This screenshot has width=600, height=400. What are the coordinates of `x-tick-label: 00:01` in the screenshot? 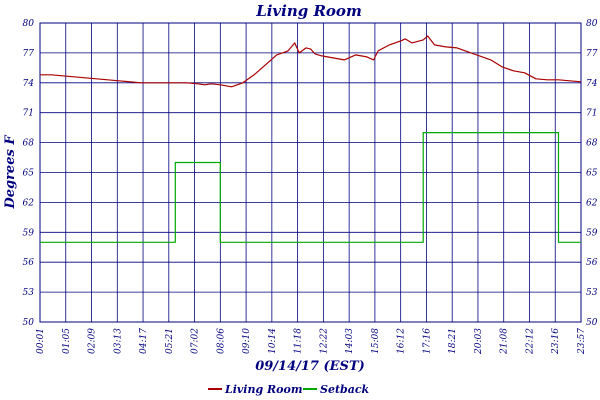 It's located at (41, 341).